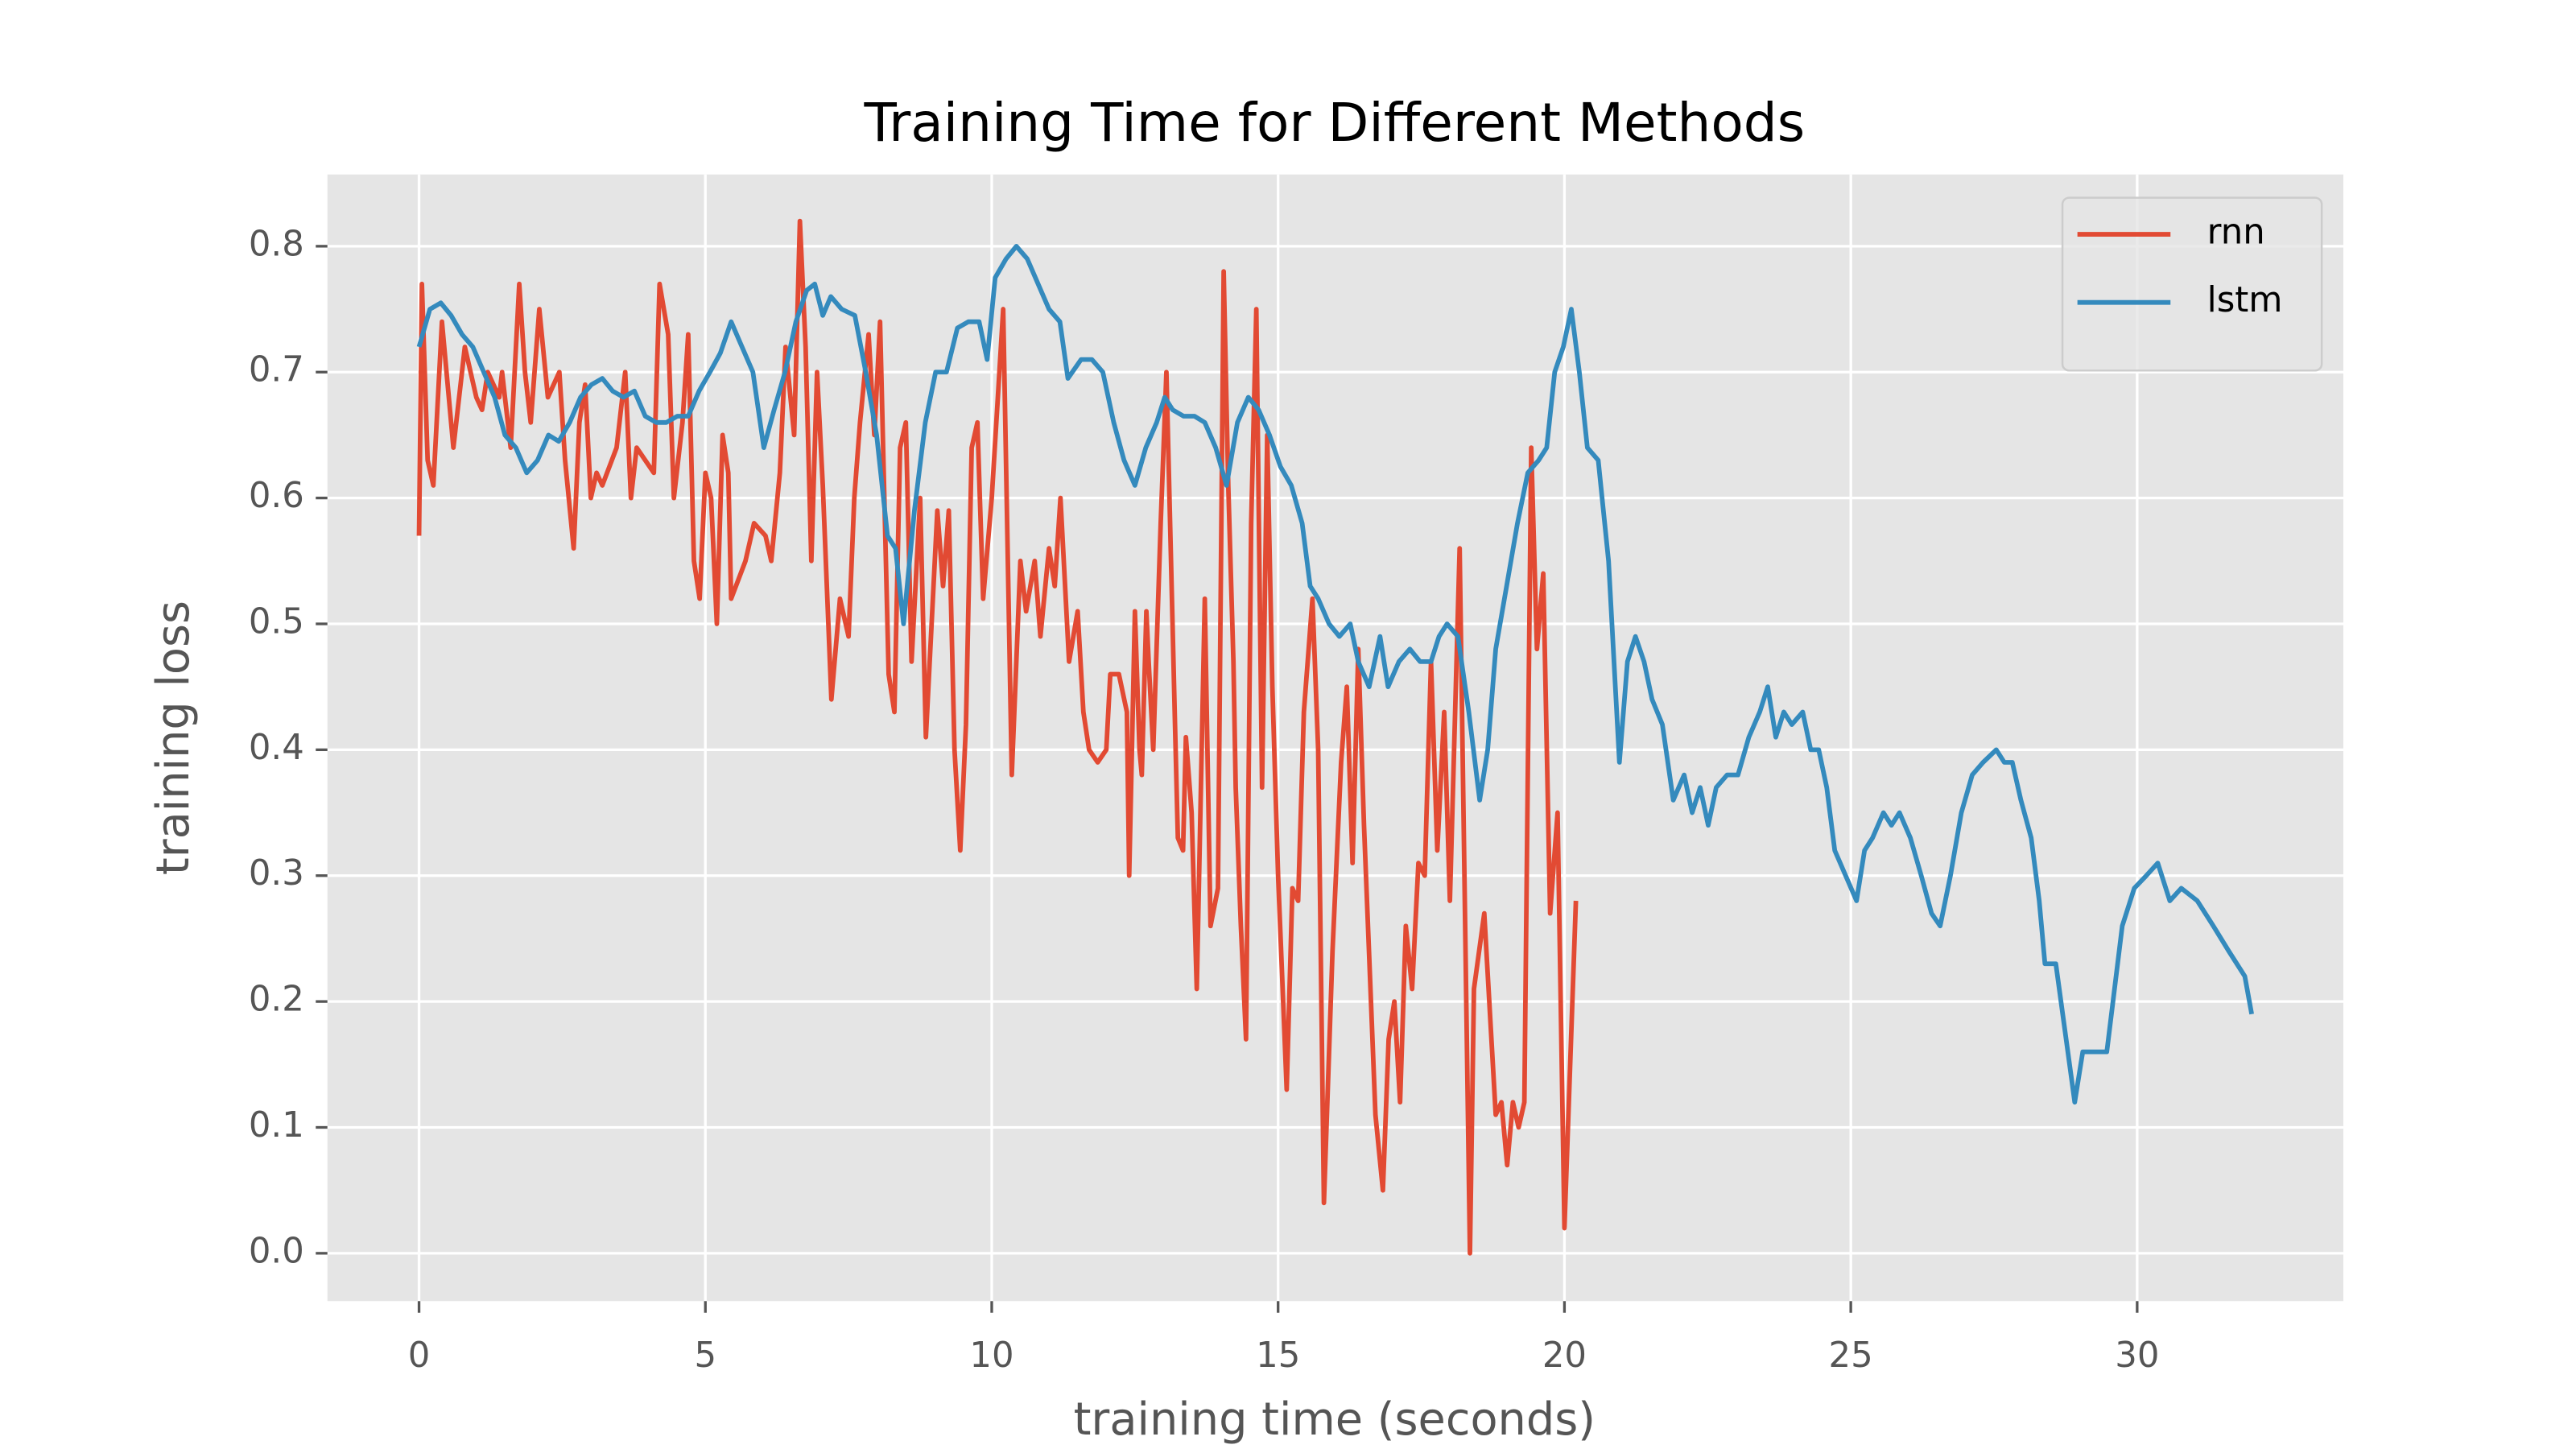 Image resolution: width=2576 pixels, height=1449 pixels. Describe the element at coordinates (276, 873) in the screenshot. I see `y-tick-label: 0.3` at that location.